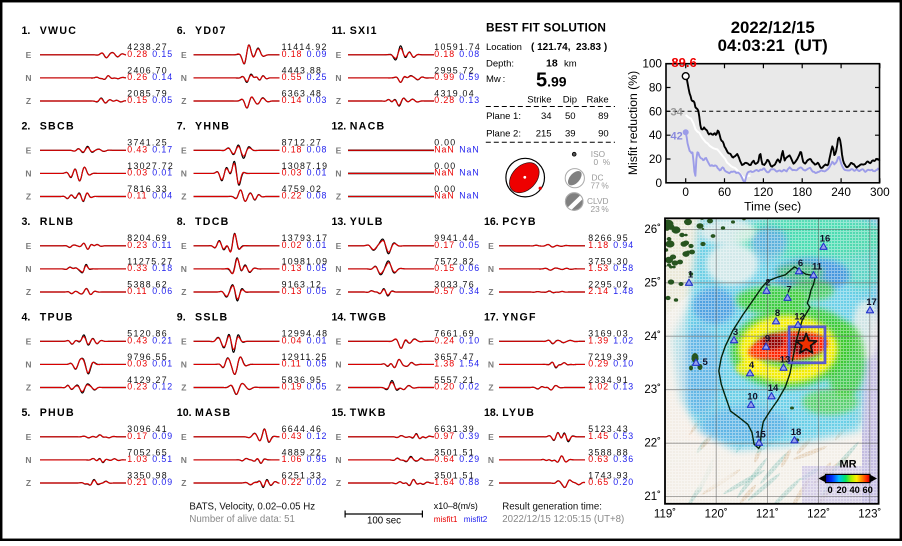 Image resolution: width=902 pixels, height=546 pixels. Describe the element at coordinates (26, 31) in the screenshot. I see `svg-text: 1.` at that location.